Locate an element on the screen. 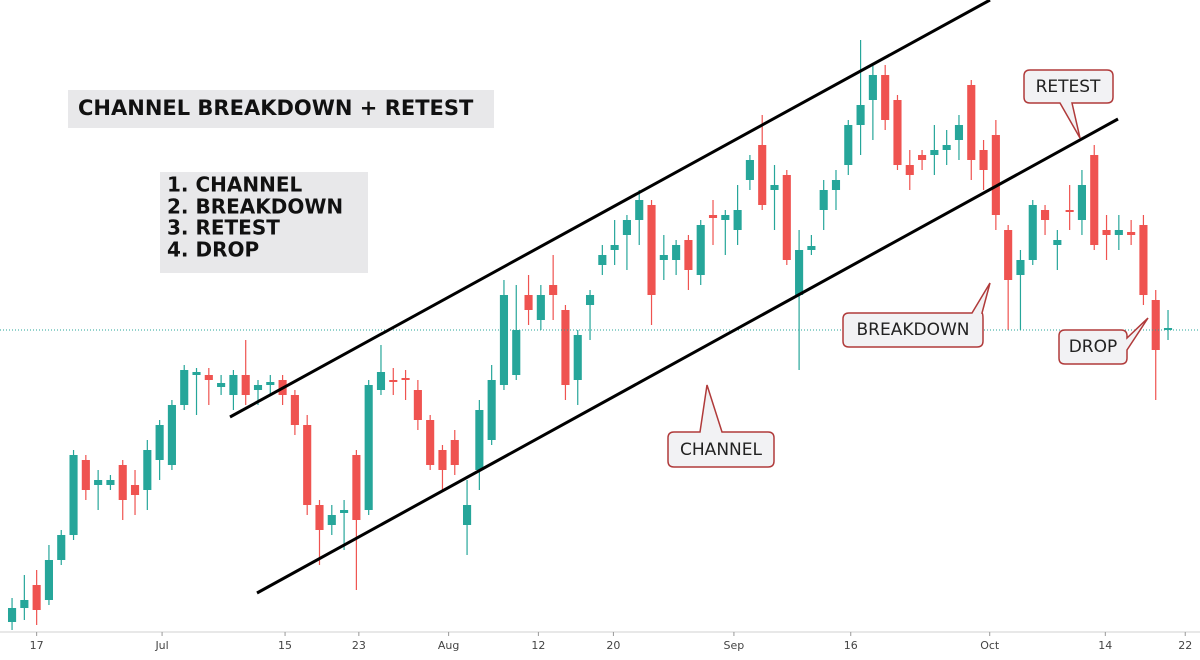  x-axis: 17 Jul 15 23 Aug 12 20 Sep 16 Oct 14 22 is located at coordinates (611, 642).